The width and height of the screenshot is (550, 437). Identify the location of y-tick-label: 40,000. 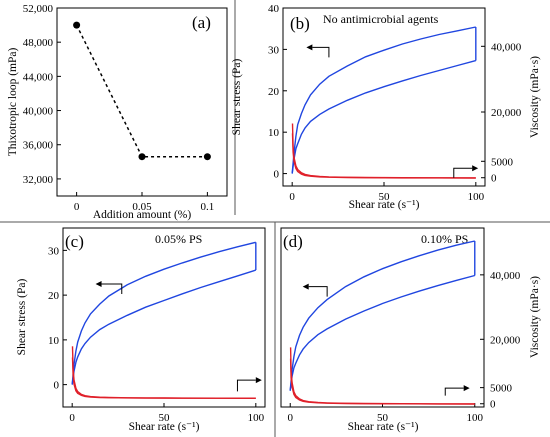
(38, 112).